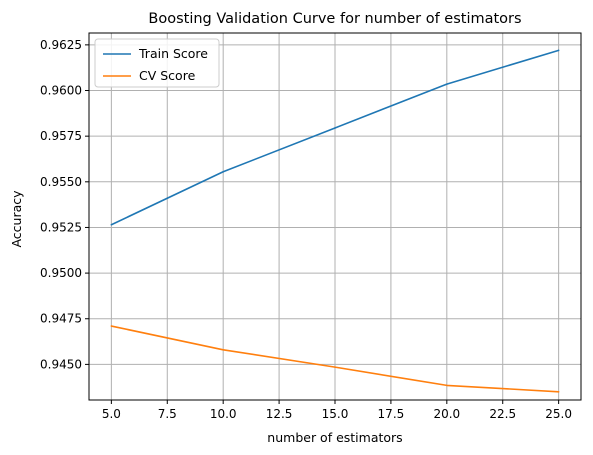 This screenshot has height=455, width=593. I want to click on y-tick-label: 0.9525, so click(61, 227).